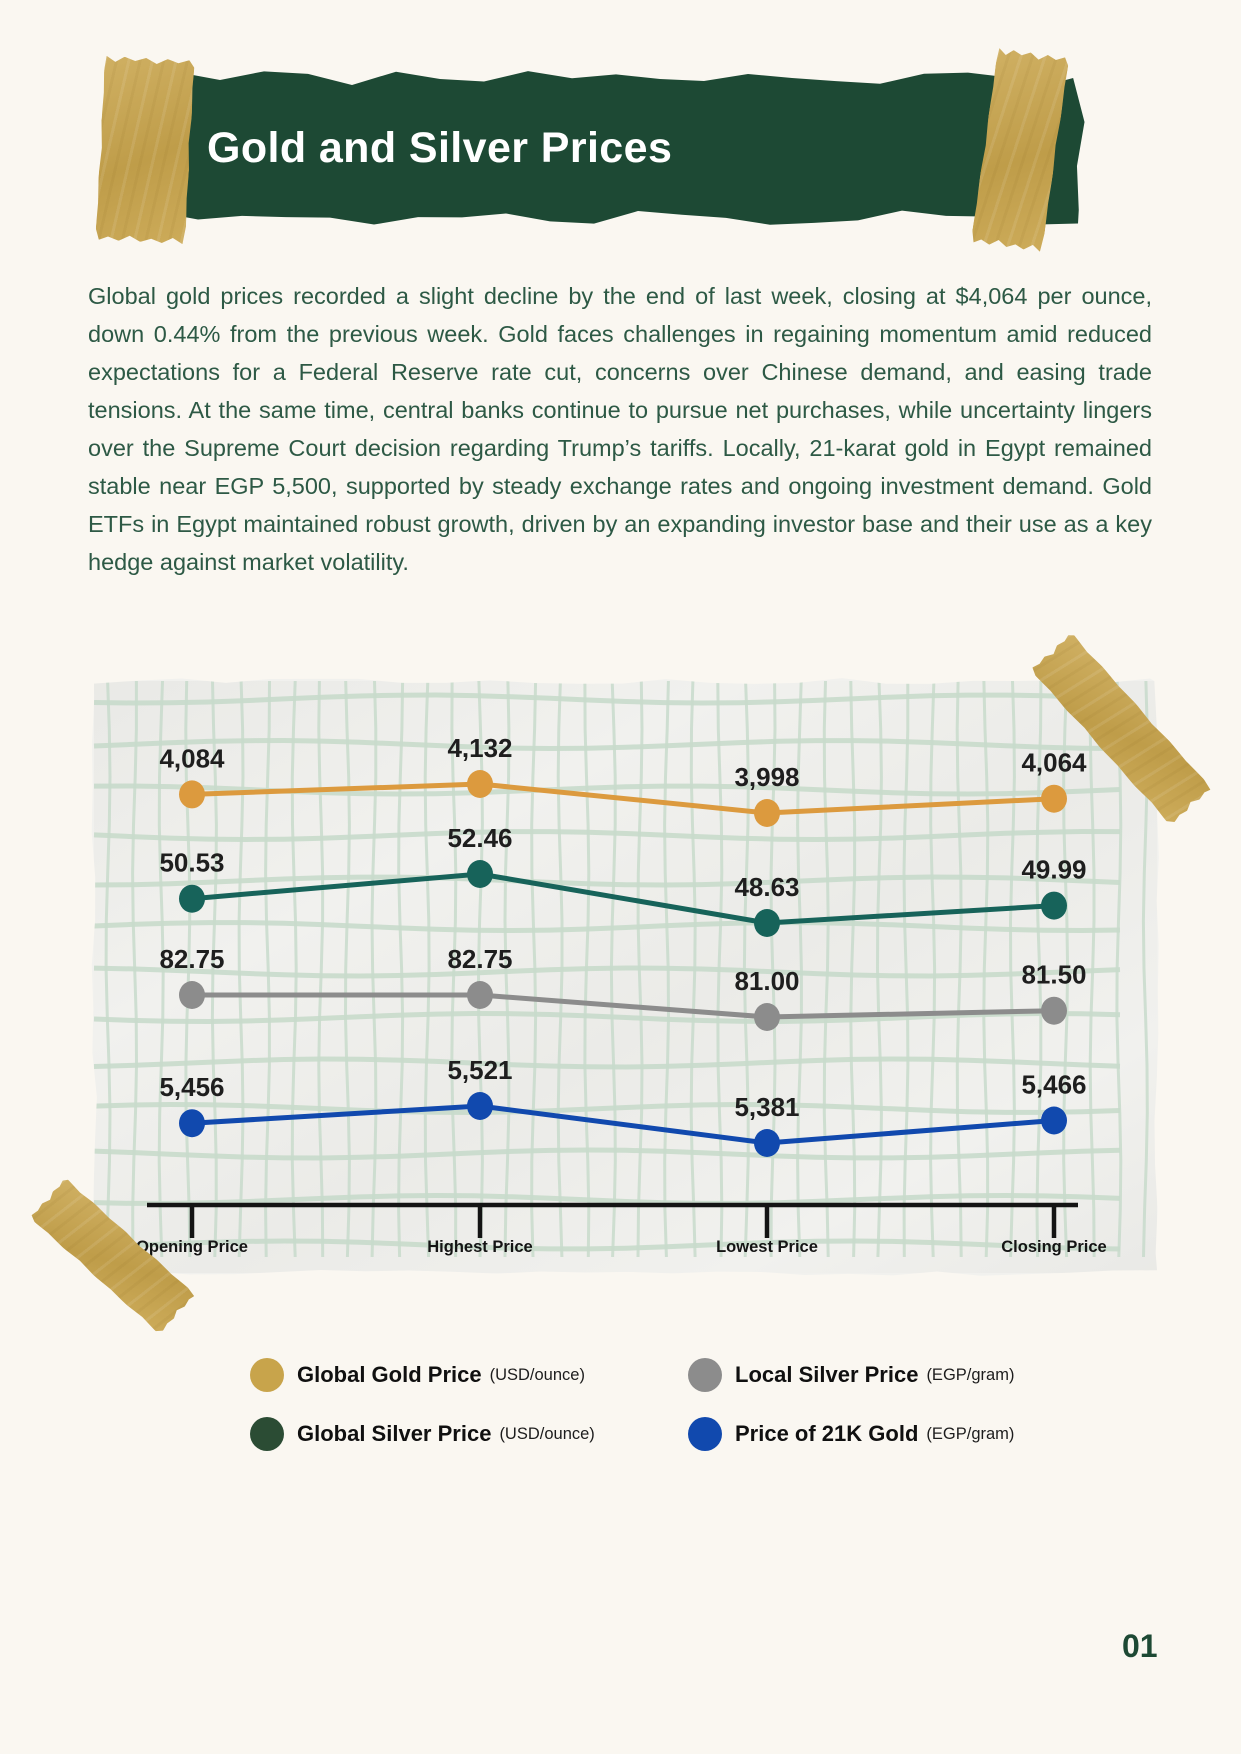  What do you see at coordinates (1140, 1646) in the screenshot?
I see `page-number: 01` at bounding box center [1140, 1646].